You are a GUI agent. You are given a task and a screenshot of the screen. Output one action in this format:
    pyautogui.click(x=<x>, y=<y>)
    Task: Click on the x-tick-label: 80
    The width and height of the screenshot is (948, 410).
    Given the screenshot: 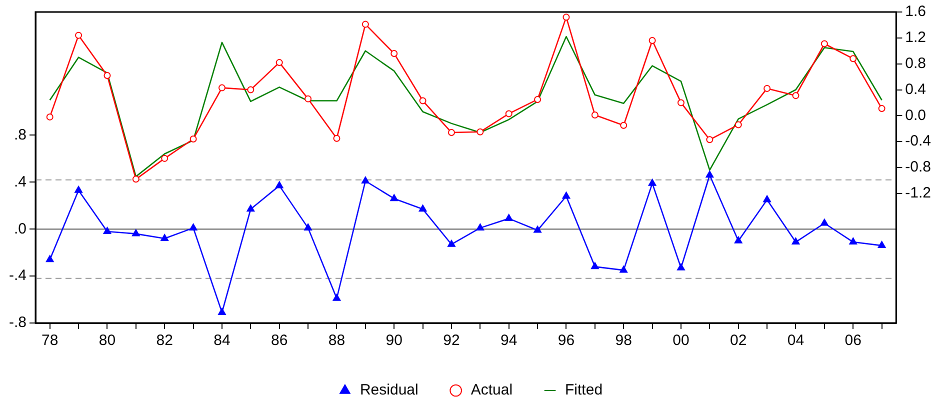 What is the action you would take?
    pyautogui.click(x=107, y=341)
    